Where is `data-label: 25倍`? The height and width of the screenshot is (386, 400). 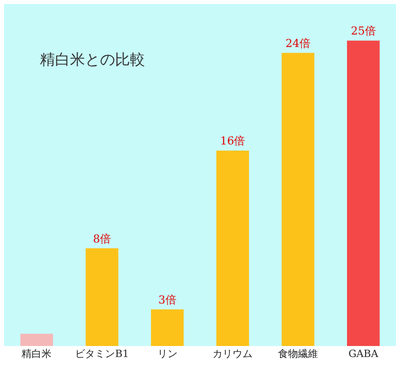
data-label: 25倍 is located at coordinates (363, 31).